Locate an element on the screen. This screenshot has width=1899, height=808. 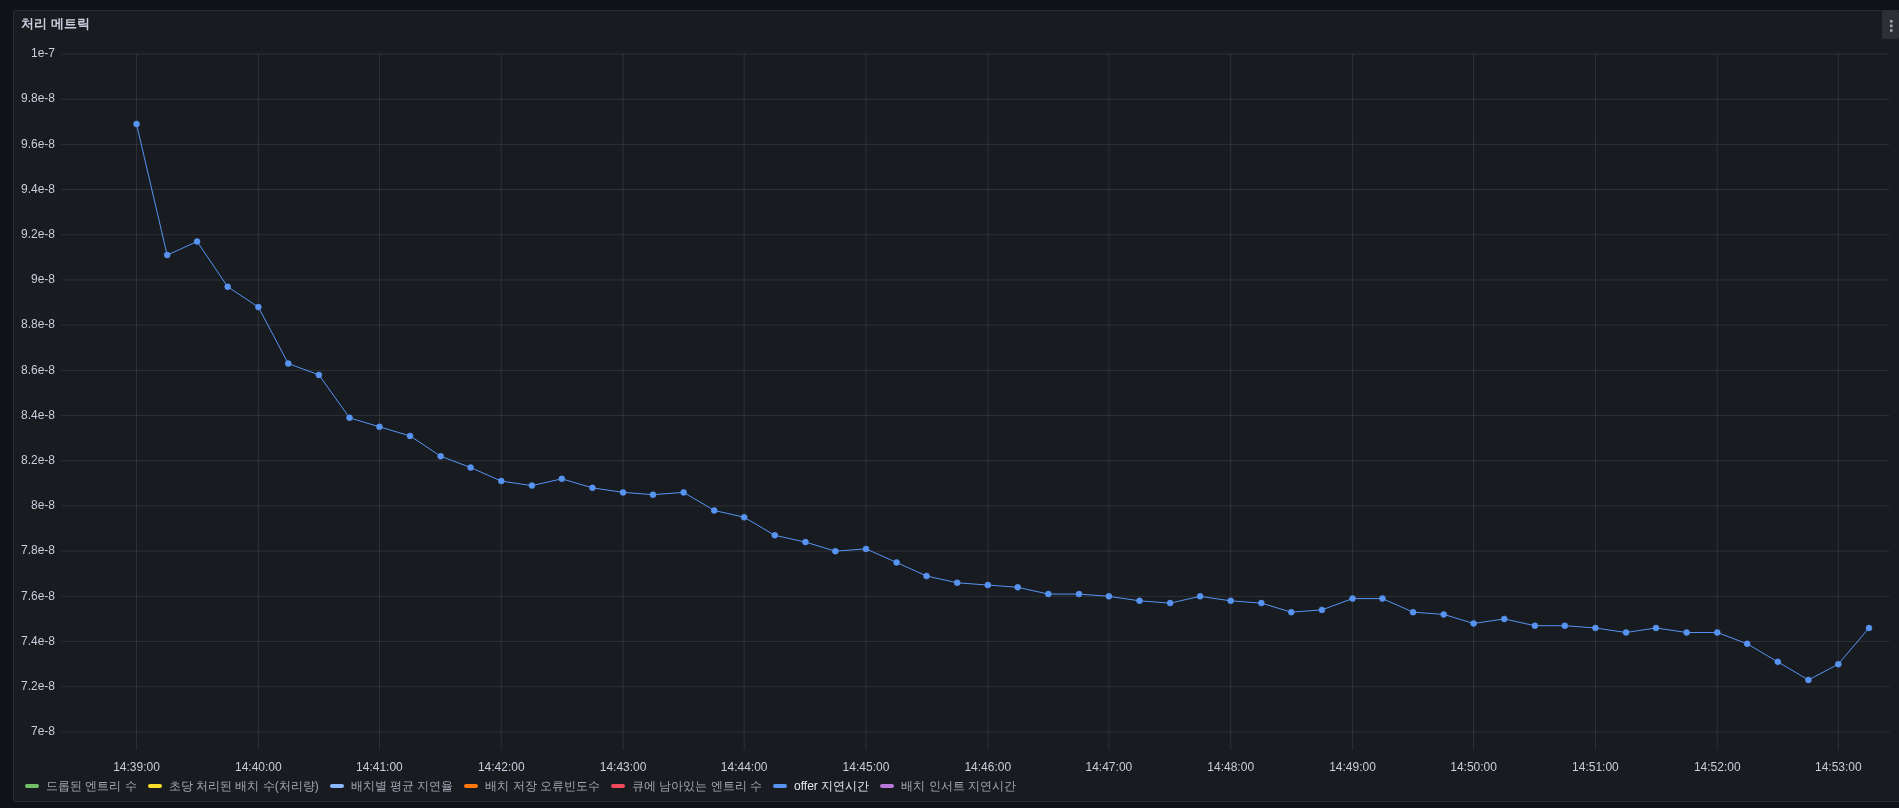
y-tick-label: 9.6e-8 is located at coordinates (38, 143).